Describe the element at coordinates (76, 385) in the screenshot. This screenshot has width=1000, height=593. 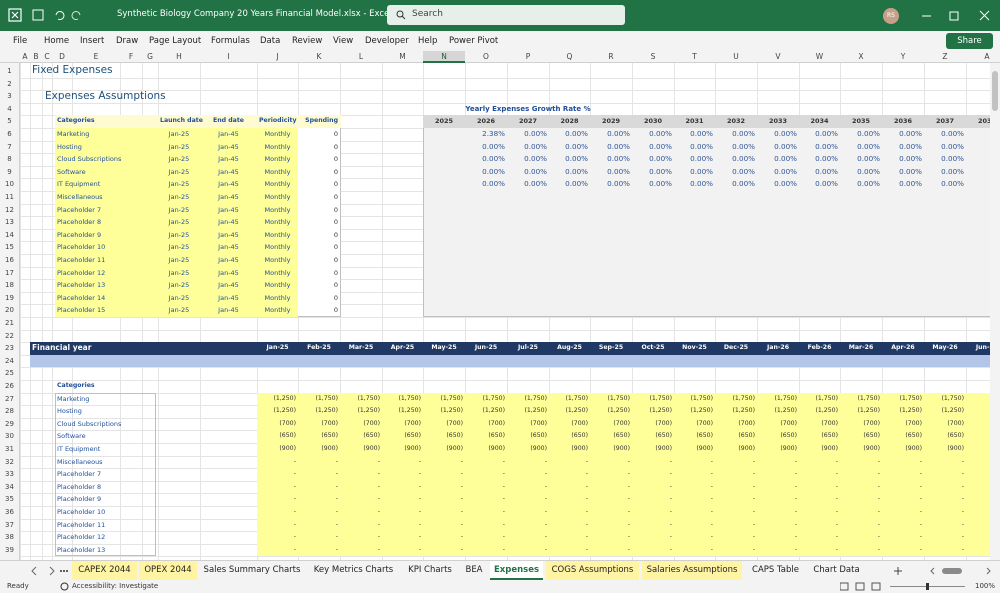
I see `categories-label: Categories` at that location.